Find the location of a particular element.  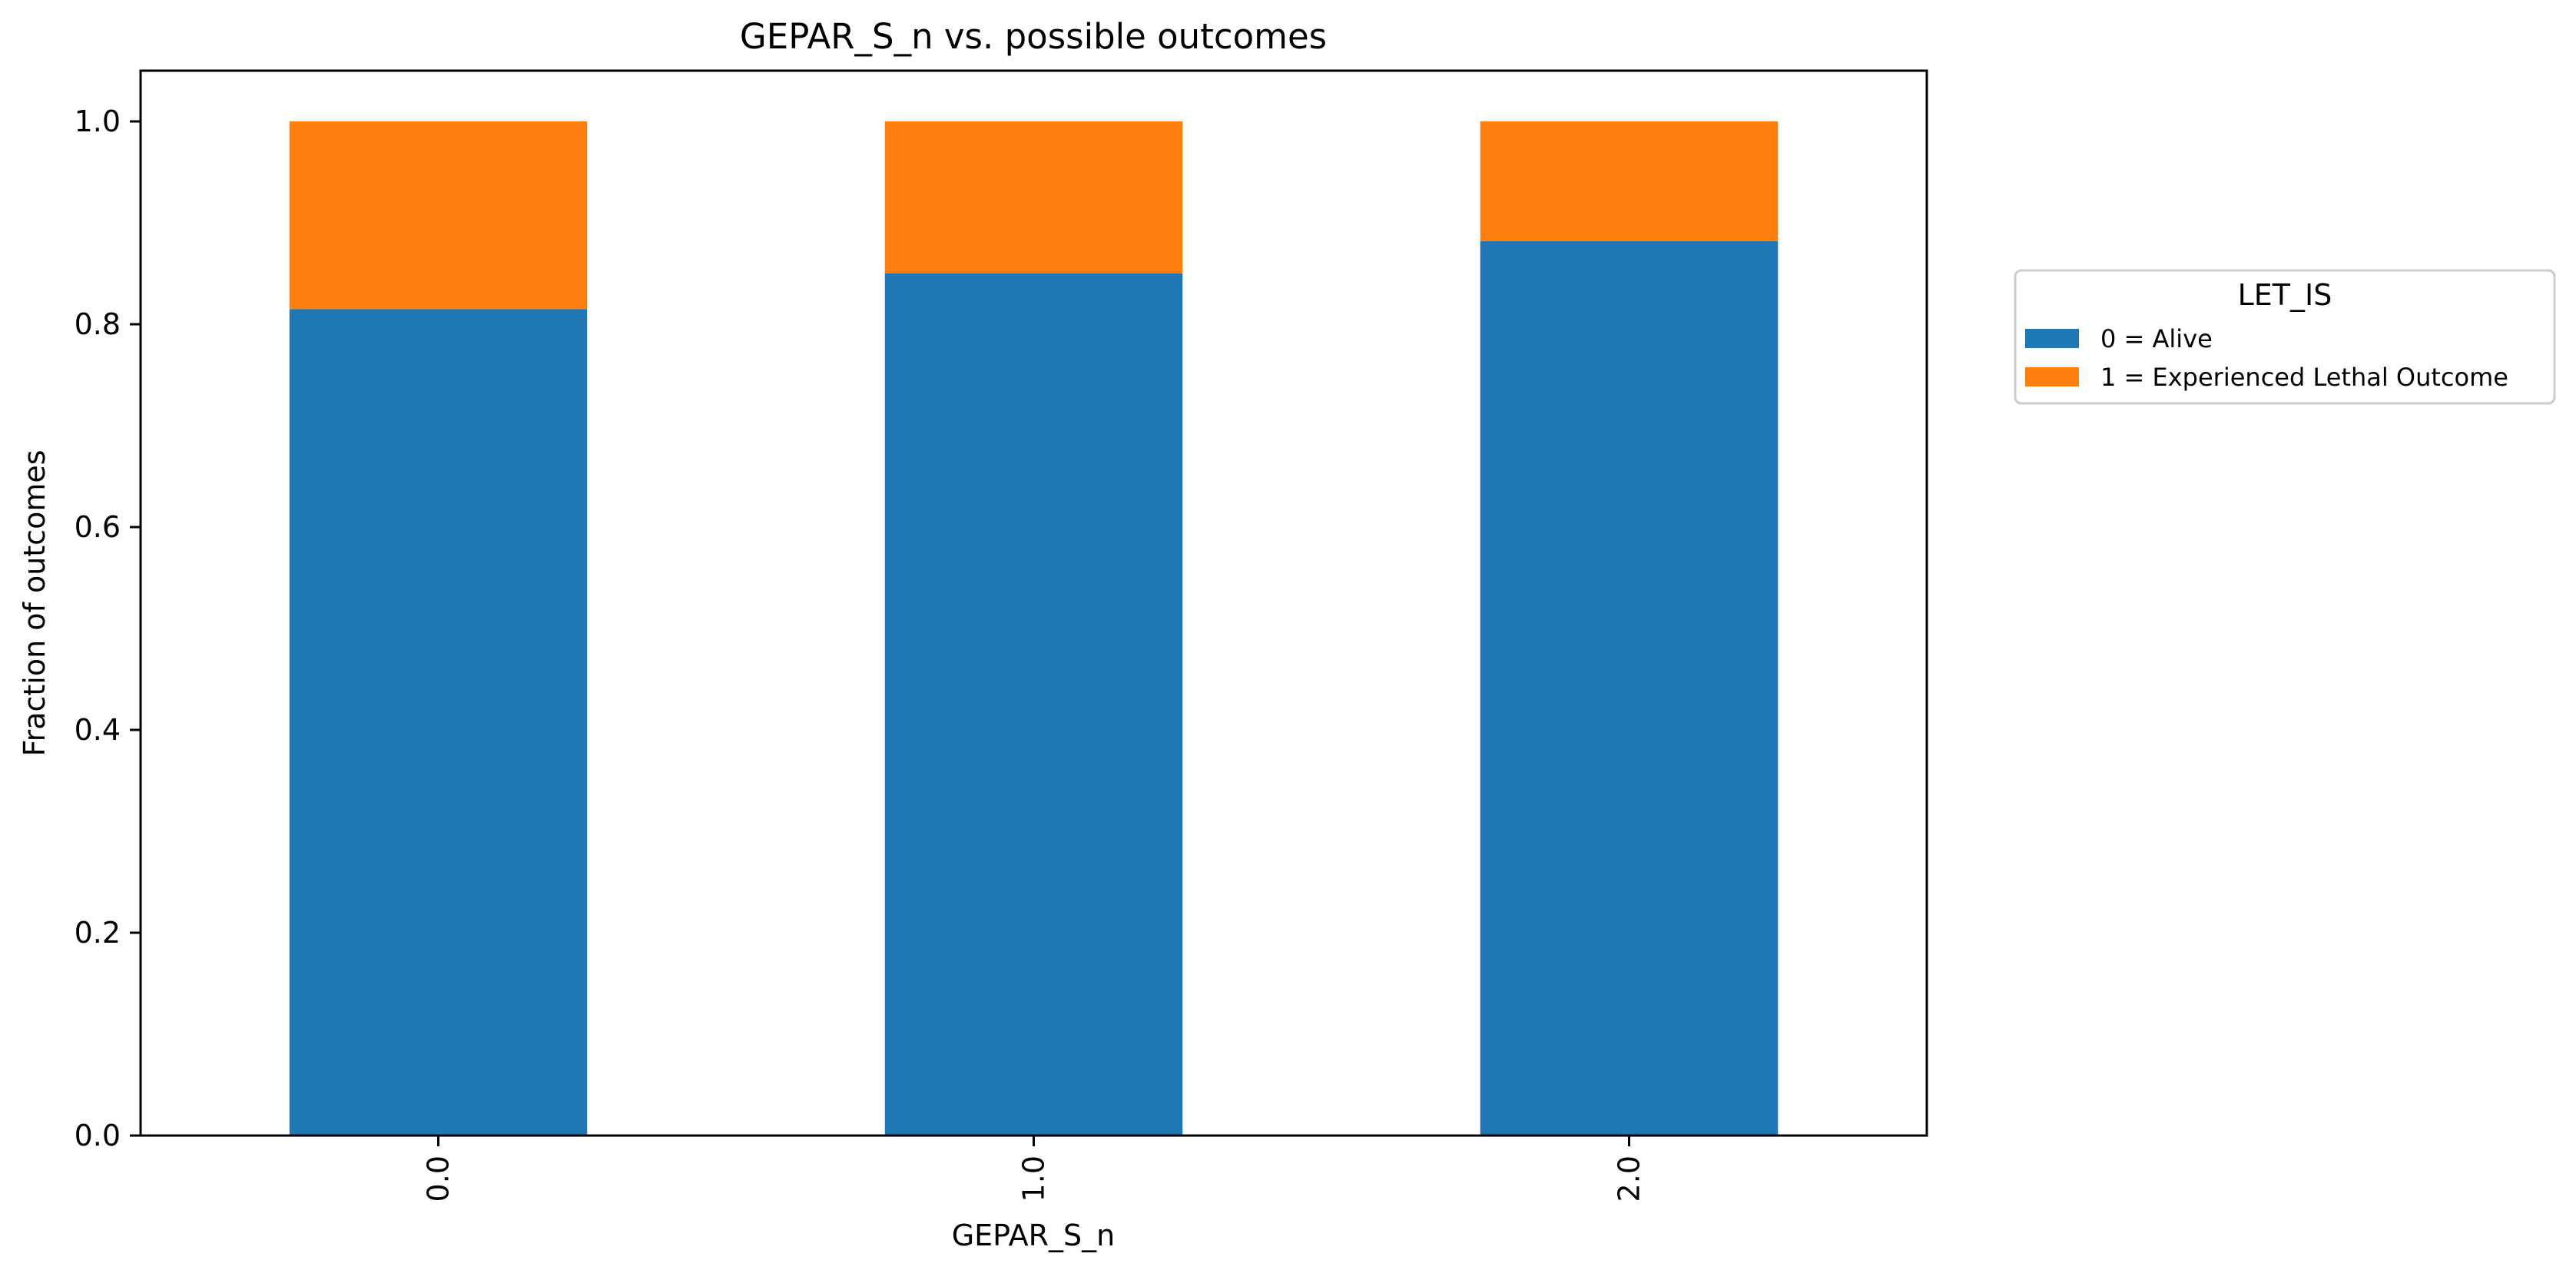

x-tick-label-2: 2.0 is located at coordinates (1629, 1179).